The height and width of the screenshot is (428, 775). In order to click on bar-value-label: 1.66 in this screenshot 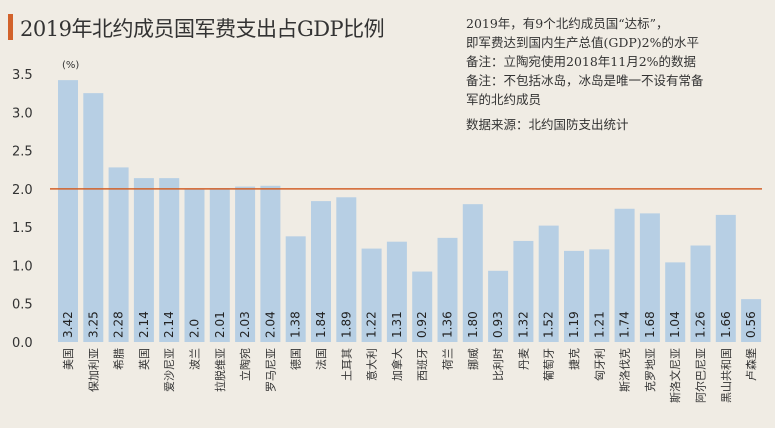, I will do `click(726, 324)`.